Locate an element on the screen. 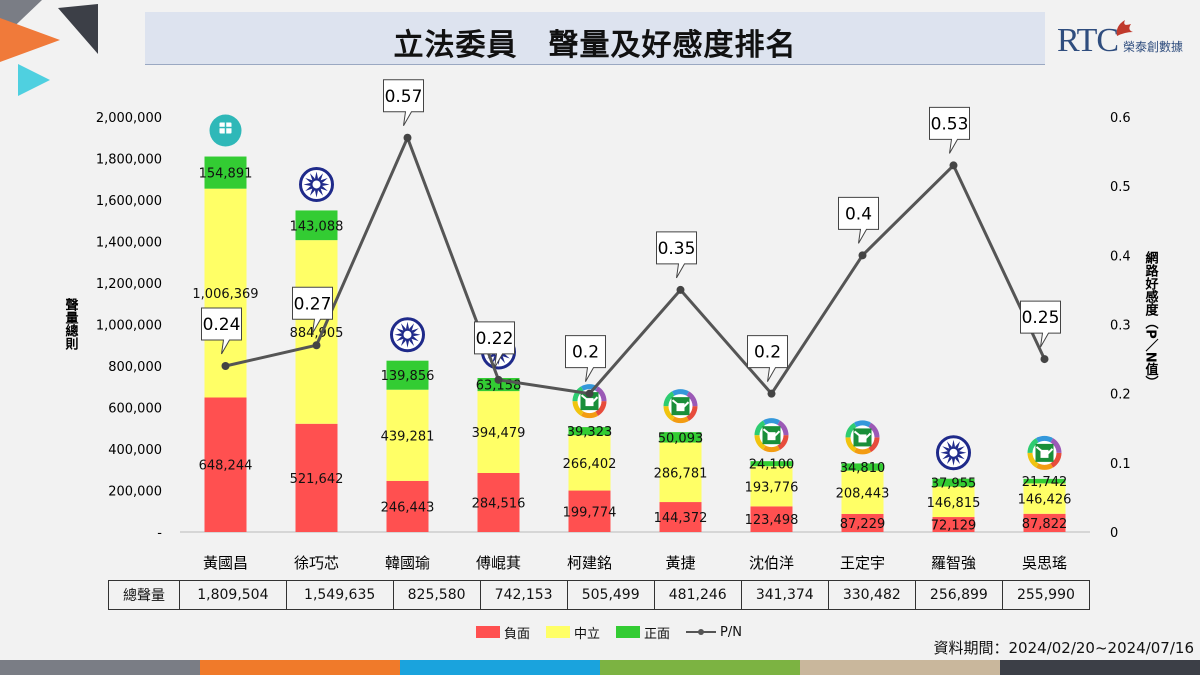 The height and width of the screenshot is (675, 1200). data-label: 39,323 is located at coordinates (590, 432).